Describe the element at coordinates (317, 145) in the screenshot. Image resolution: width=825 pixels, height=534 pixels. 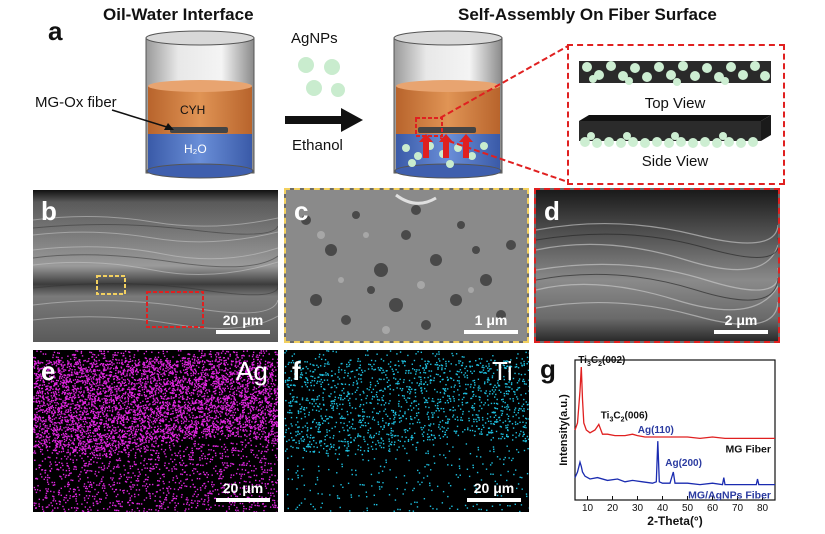
I see `ethanol-label: Ethanol` at that location.